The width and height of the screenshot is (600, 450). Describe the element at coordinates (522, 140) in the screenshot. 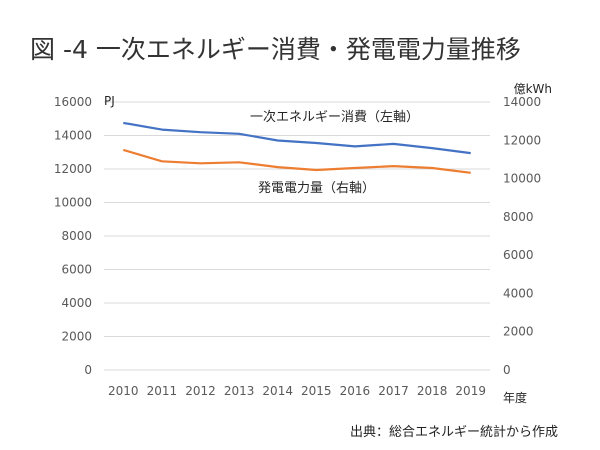

I see `y-right-tick-label: 12000` at that location.